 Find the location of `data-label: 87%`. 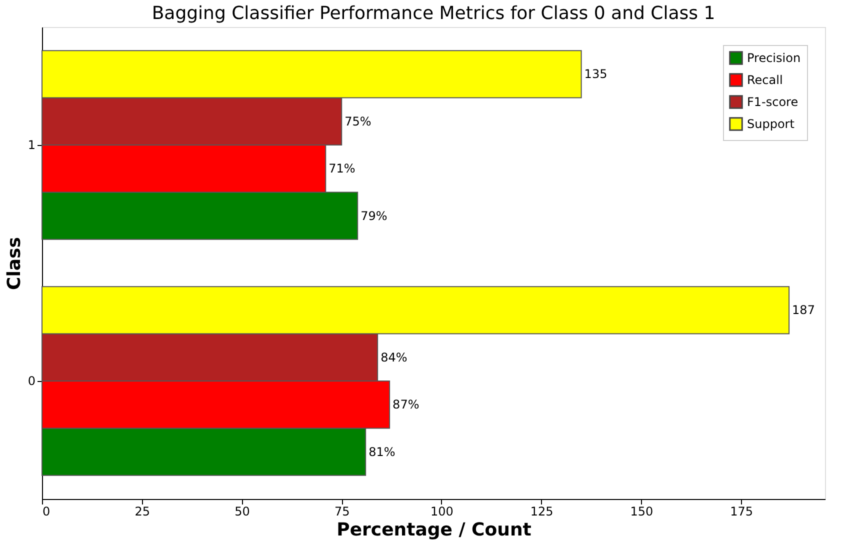

data-label: 87% is located at coordinates (406, 405).